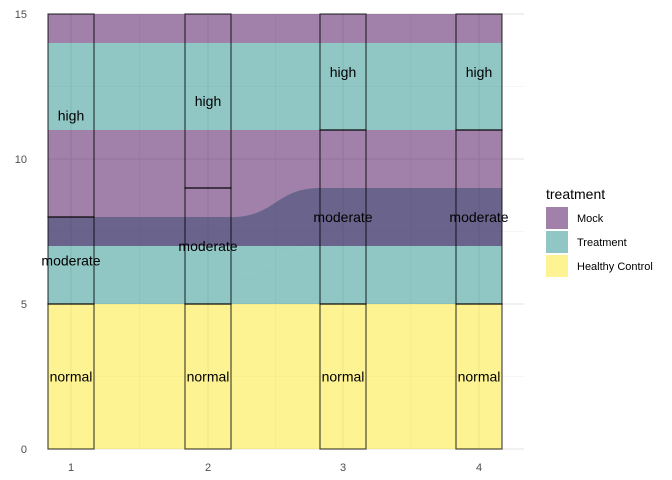 The width and height of the screenshot is (672, 480). Describe the element at coordinates (24, 305) in the screenshot. I see `y-tick-label: 5` at that location.